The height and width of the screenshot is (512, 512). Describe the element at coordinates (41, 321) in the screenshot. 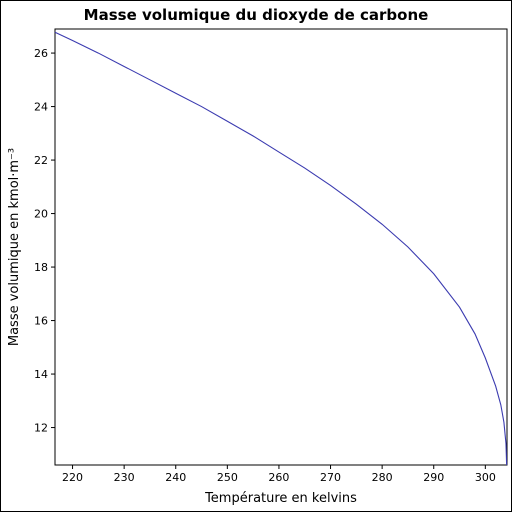

I see `y-tick-label: 16` at that location.